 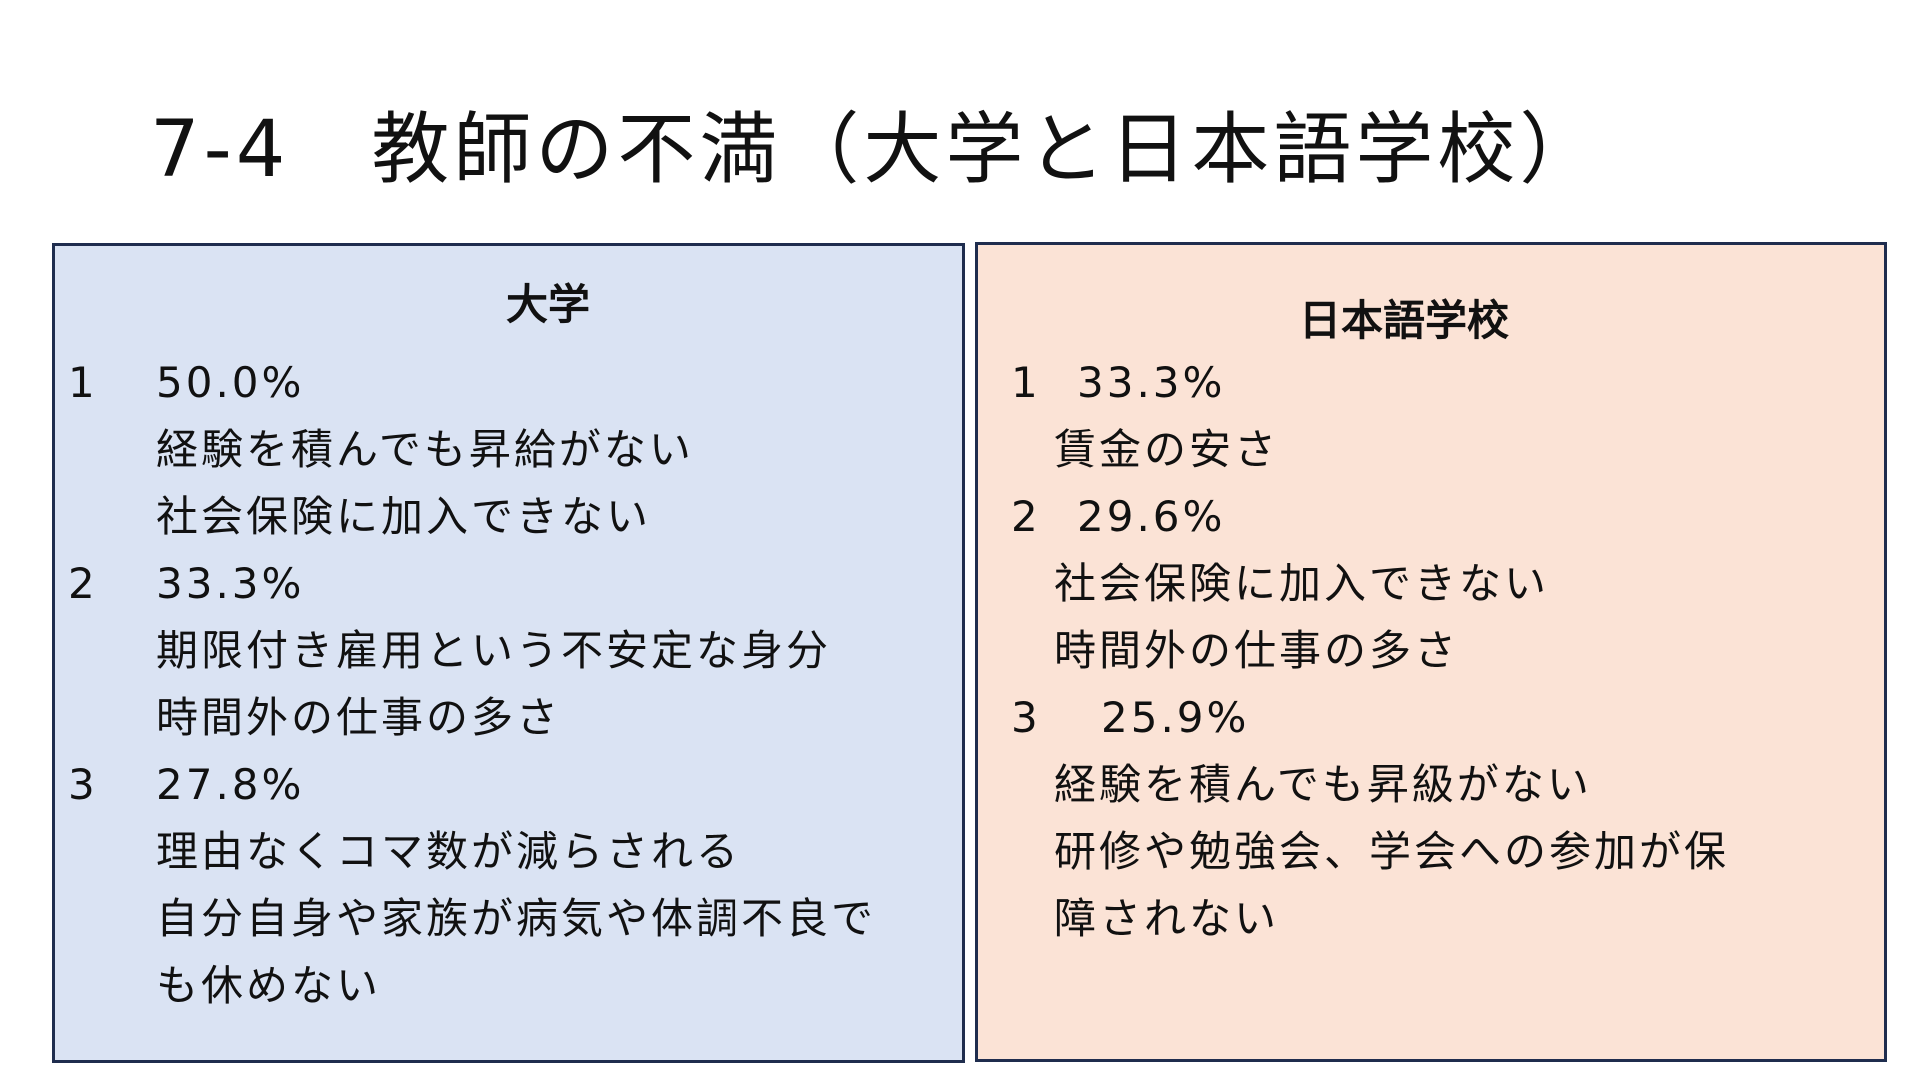 I want to click on reason-text: 期限付き雇用という不安定な身分, so click(x=494, y=650).